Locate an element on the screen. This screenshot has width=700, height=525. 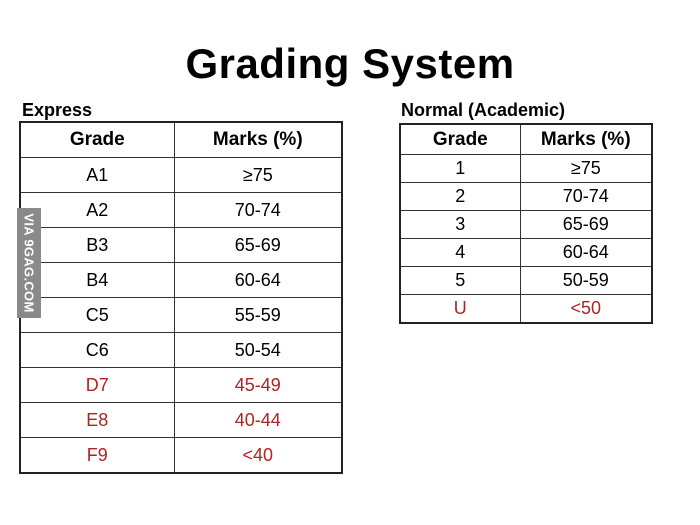
marks-cell: 45-49 is located at coordinates (258, 385).